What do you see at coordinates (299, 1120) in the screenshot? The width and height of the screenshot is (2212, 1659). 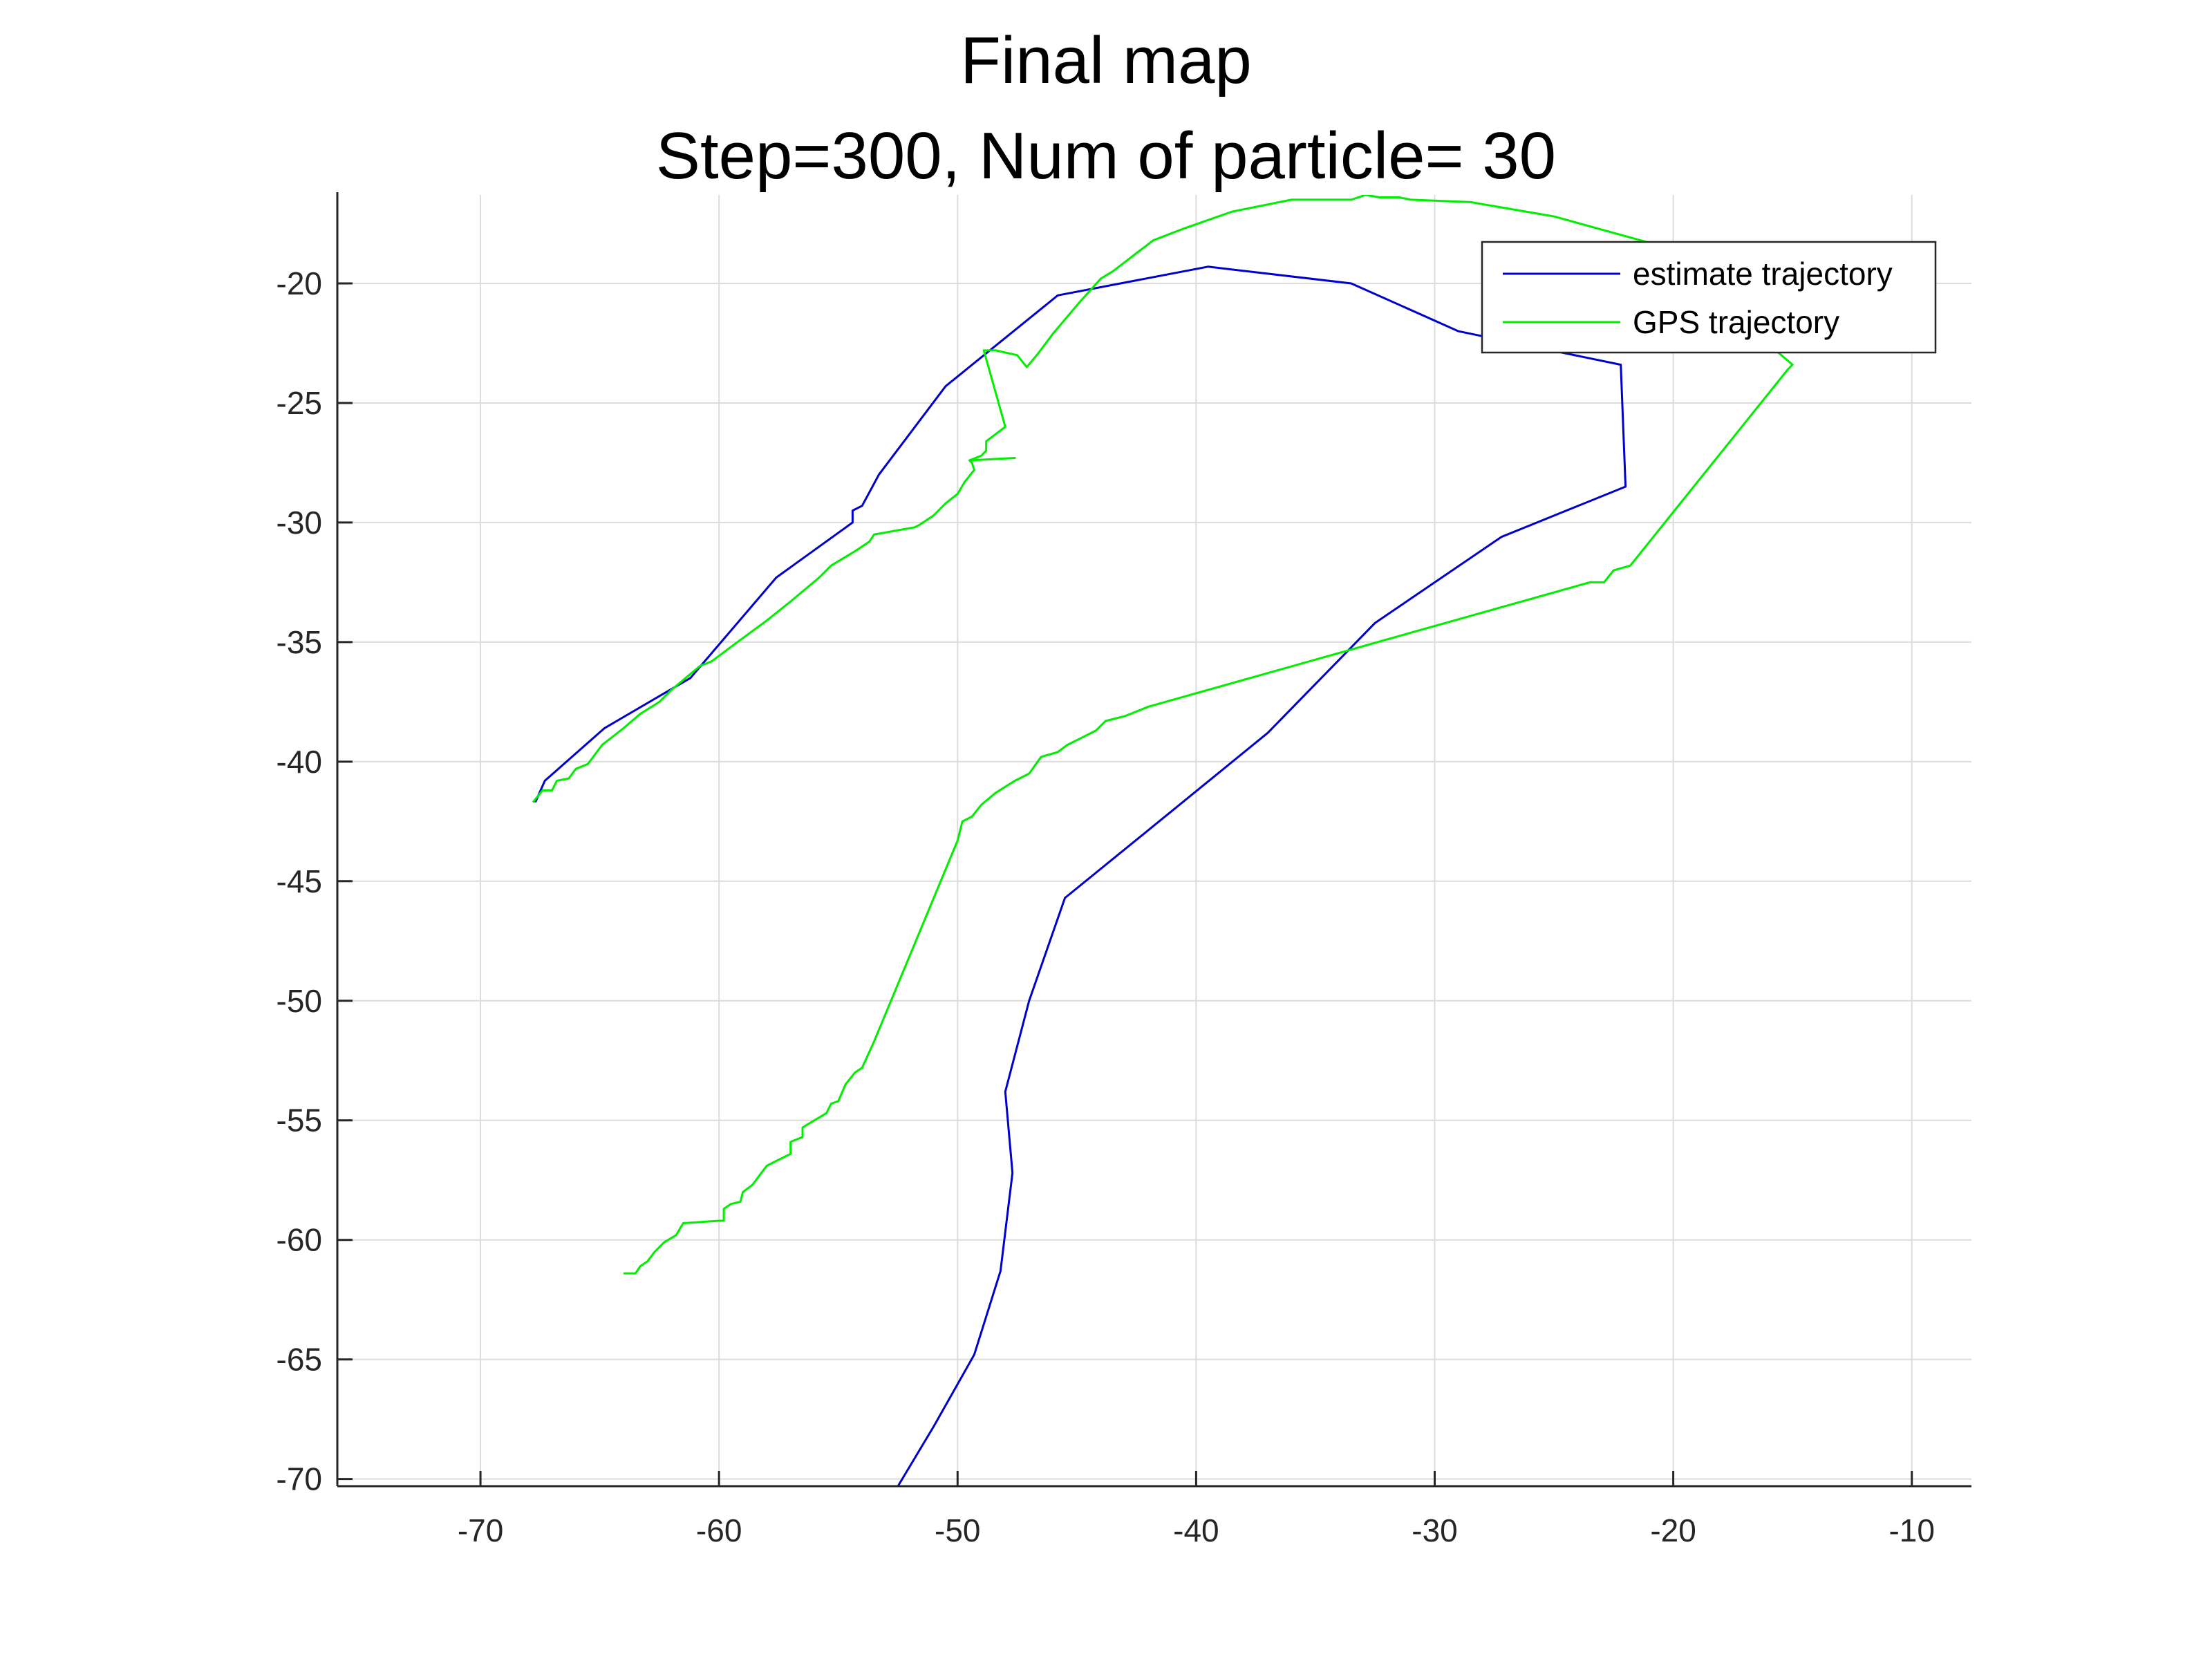 I see `y-tick-label: -55` at bounding box center [299, 1120].